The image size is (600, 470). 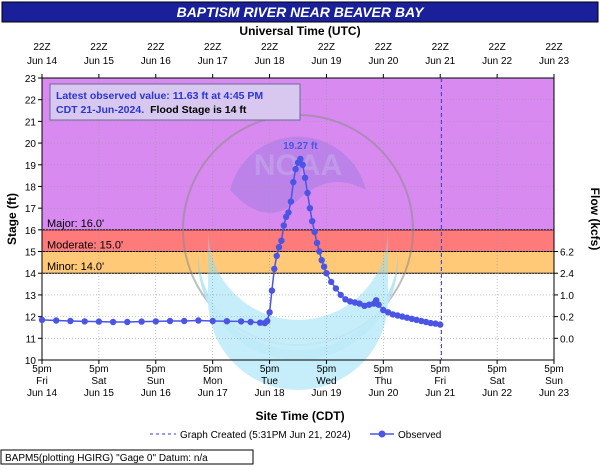 What do you see at coordinates (440, 381) in the screenshot?
I see `x-tick-day: Fri` at bounding box center [440, 381].